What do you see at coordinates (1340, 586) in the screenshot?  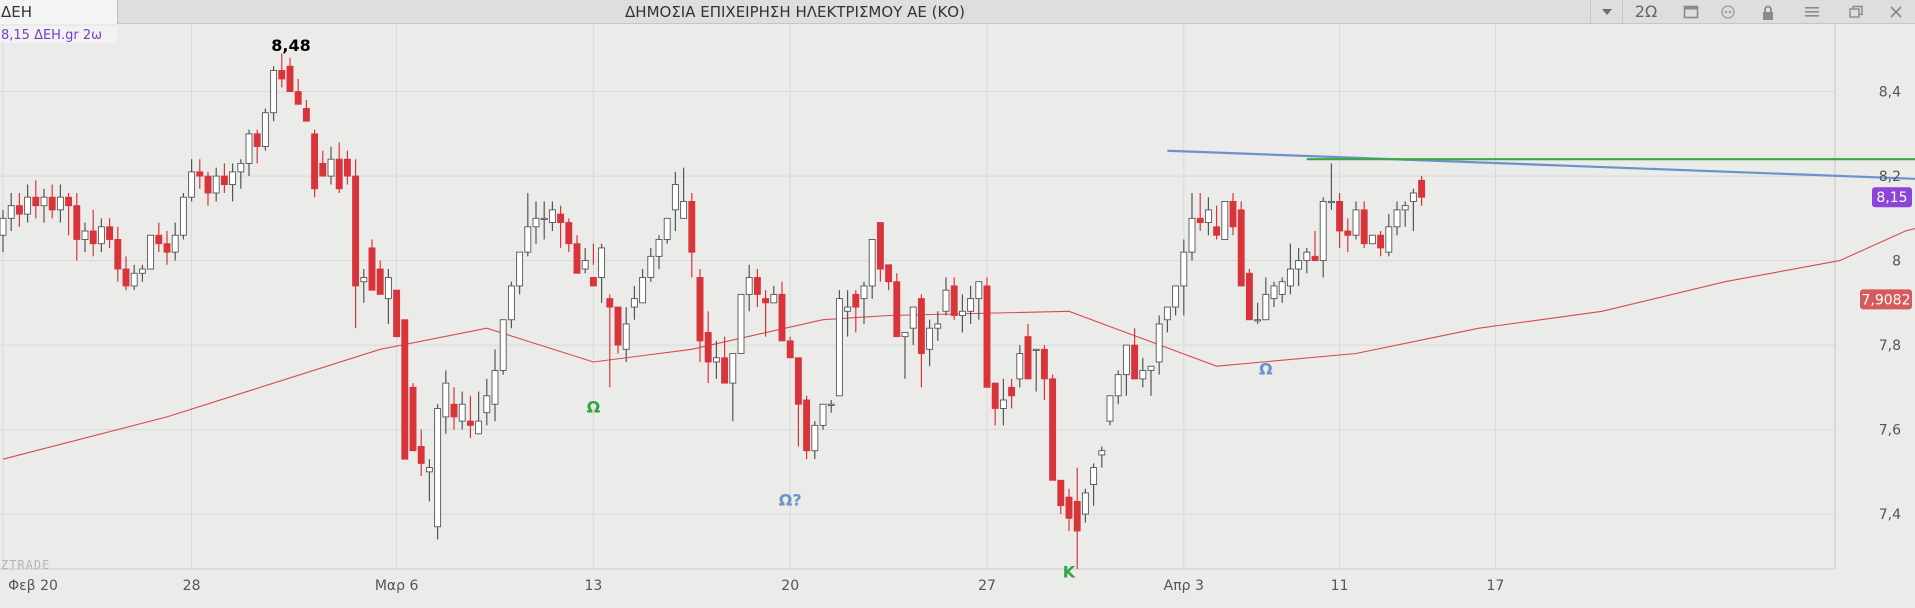 I see `x-tick-label: 11` at bounding box center [1340, 586].